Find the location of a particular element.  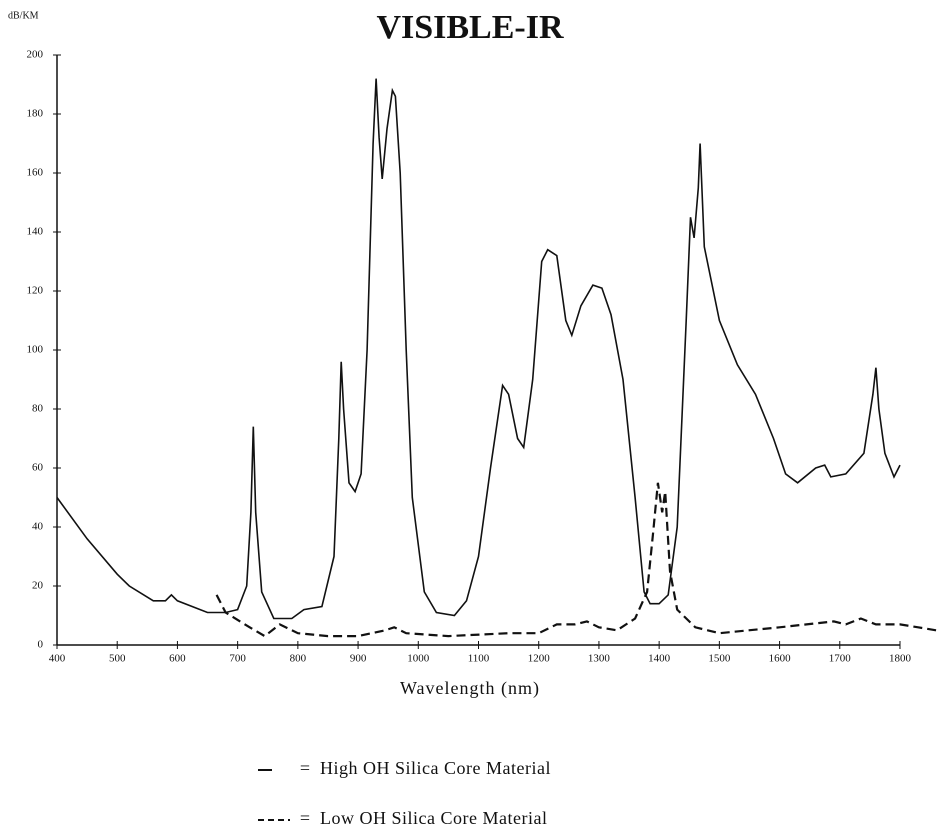

y-tick-label: 80 is located at coordinates (38, 409).